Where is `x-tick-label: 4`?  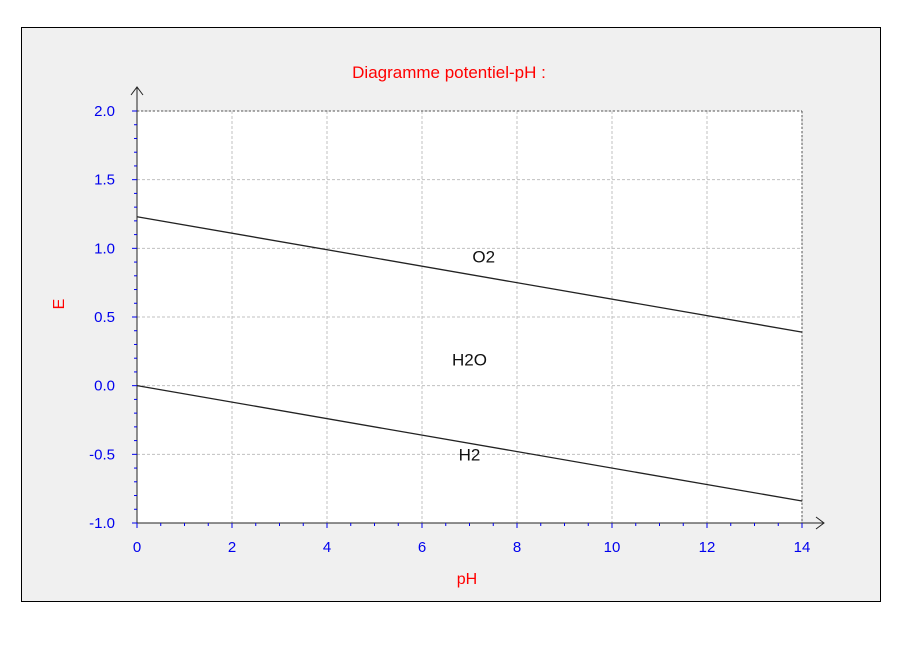
x-tick-label: 4 is located at coordinates (327, 547).